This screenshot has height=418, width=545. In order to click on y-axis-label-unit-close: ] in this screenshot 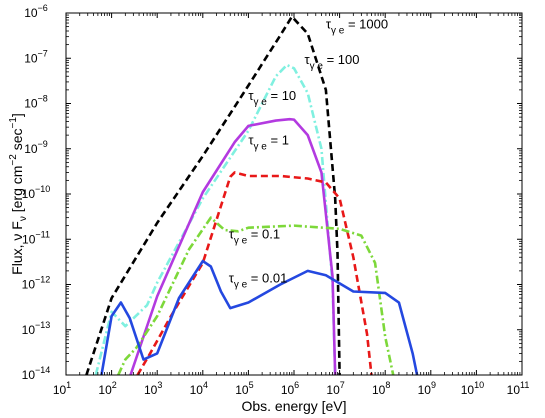, I will do `click(17, 115)`.